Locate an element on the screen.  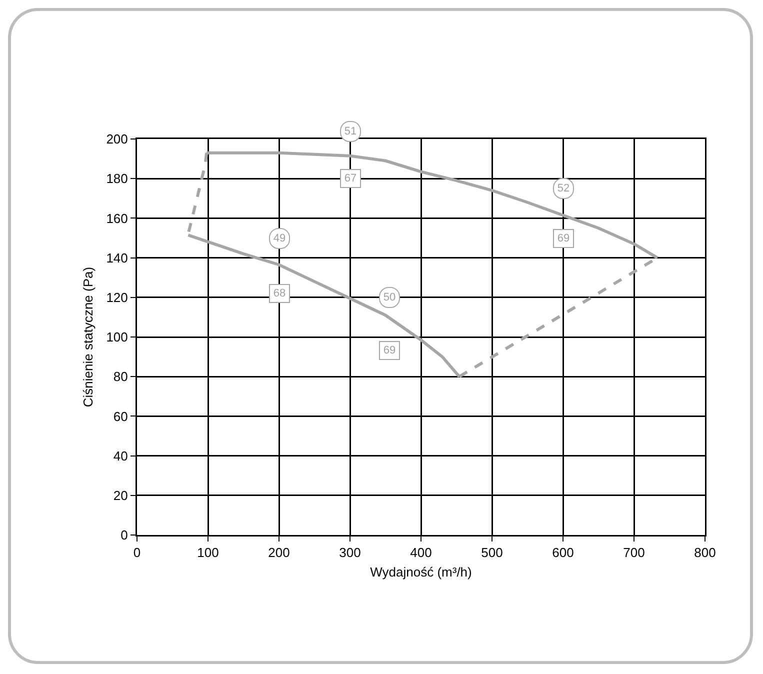
y-tick-label: 200 is located at coordinates (117, 139).